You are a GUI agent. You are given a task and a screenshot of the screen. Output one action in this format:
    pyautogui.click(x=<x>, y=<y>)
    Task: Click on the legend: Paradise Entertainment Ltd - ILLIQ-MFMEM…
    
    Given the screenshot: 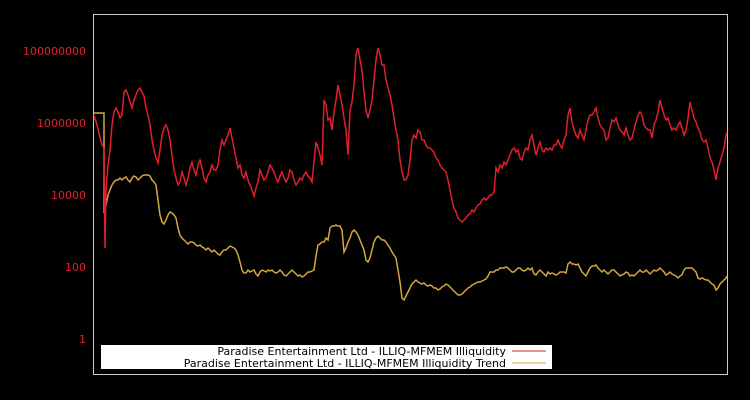 What is the action you would take?
    pyautogui.click(x=326, y=357)
    